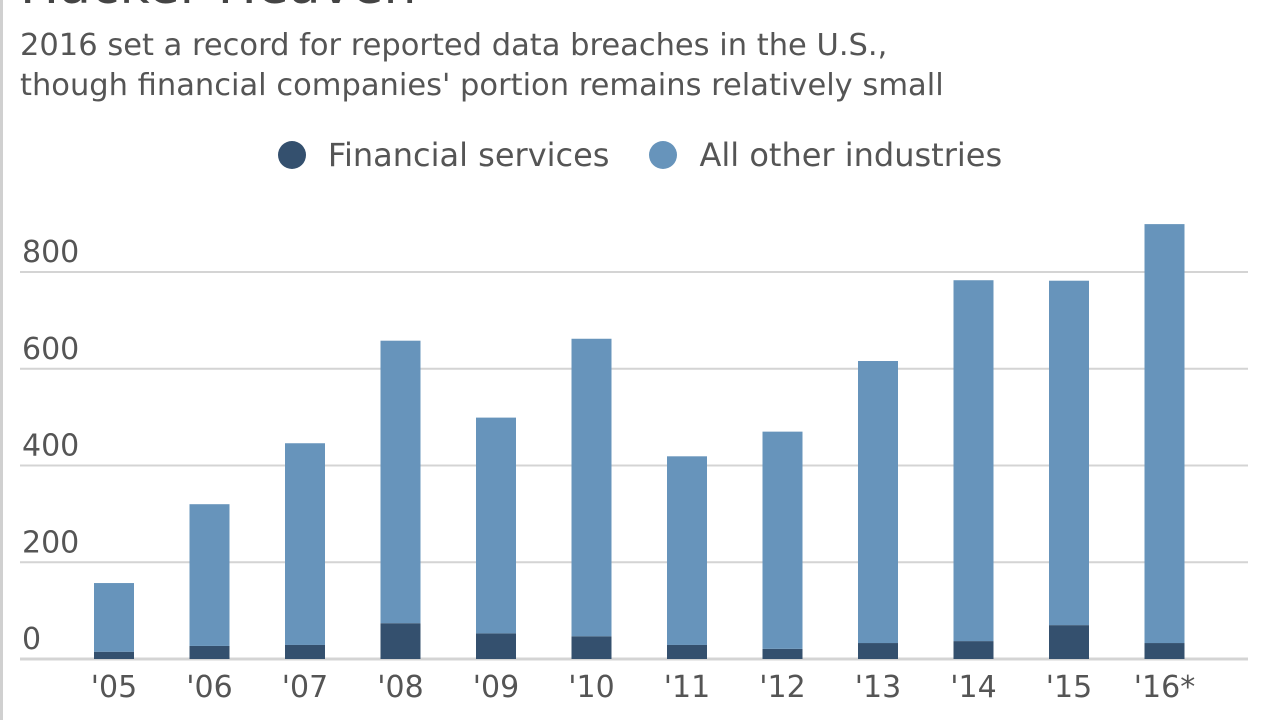 This screenshot has height=720, width=1280. Describe the element at coordinates (114, 687) in the screenshot. I see `x-tick-label: '05` at that location.